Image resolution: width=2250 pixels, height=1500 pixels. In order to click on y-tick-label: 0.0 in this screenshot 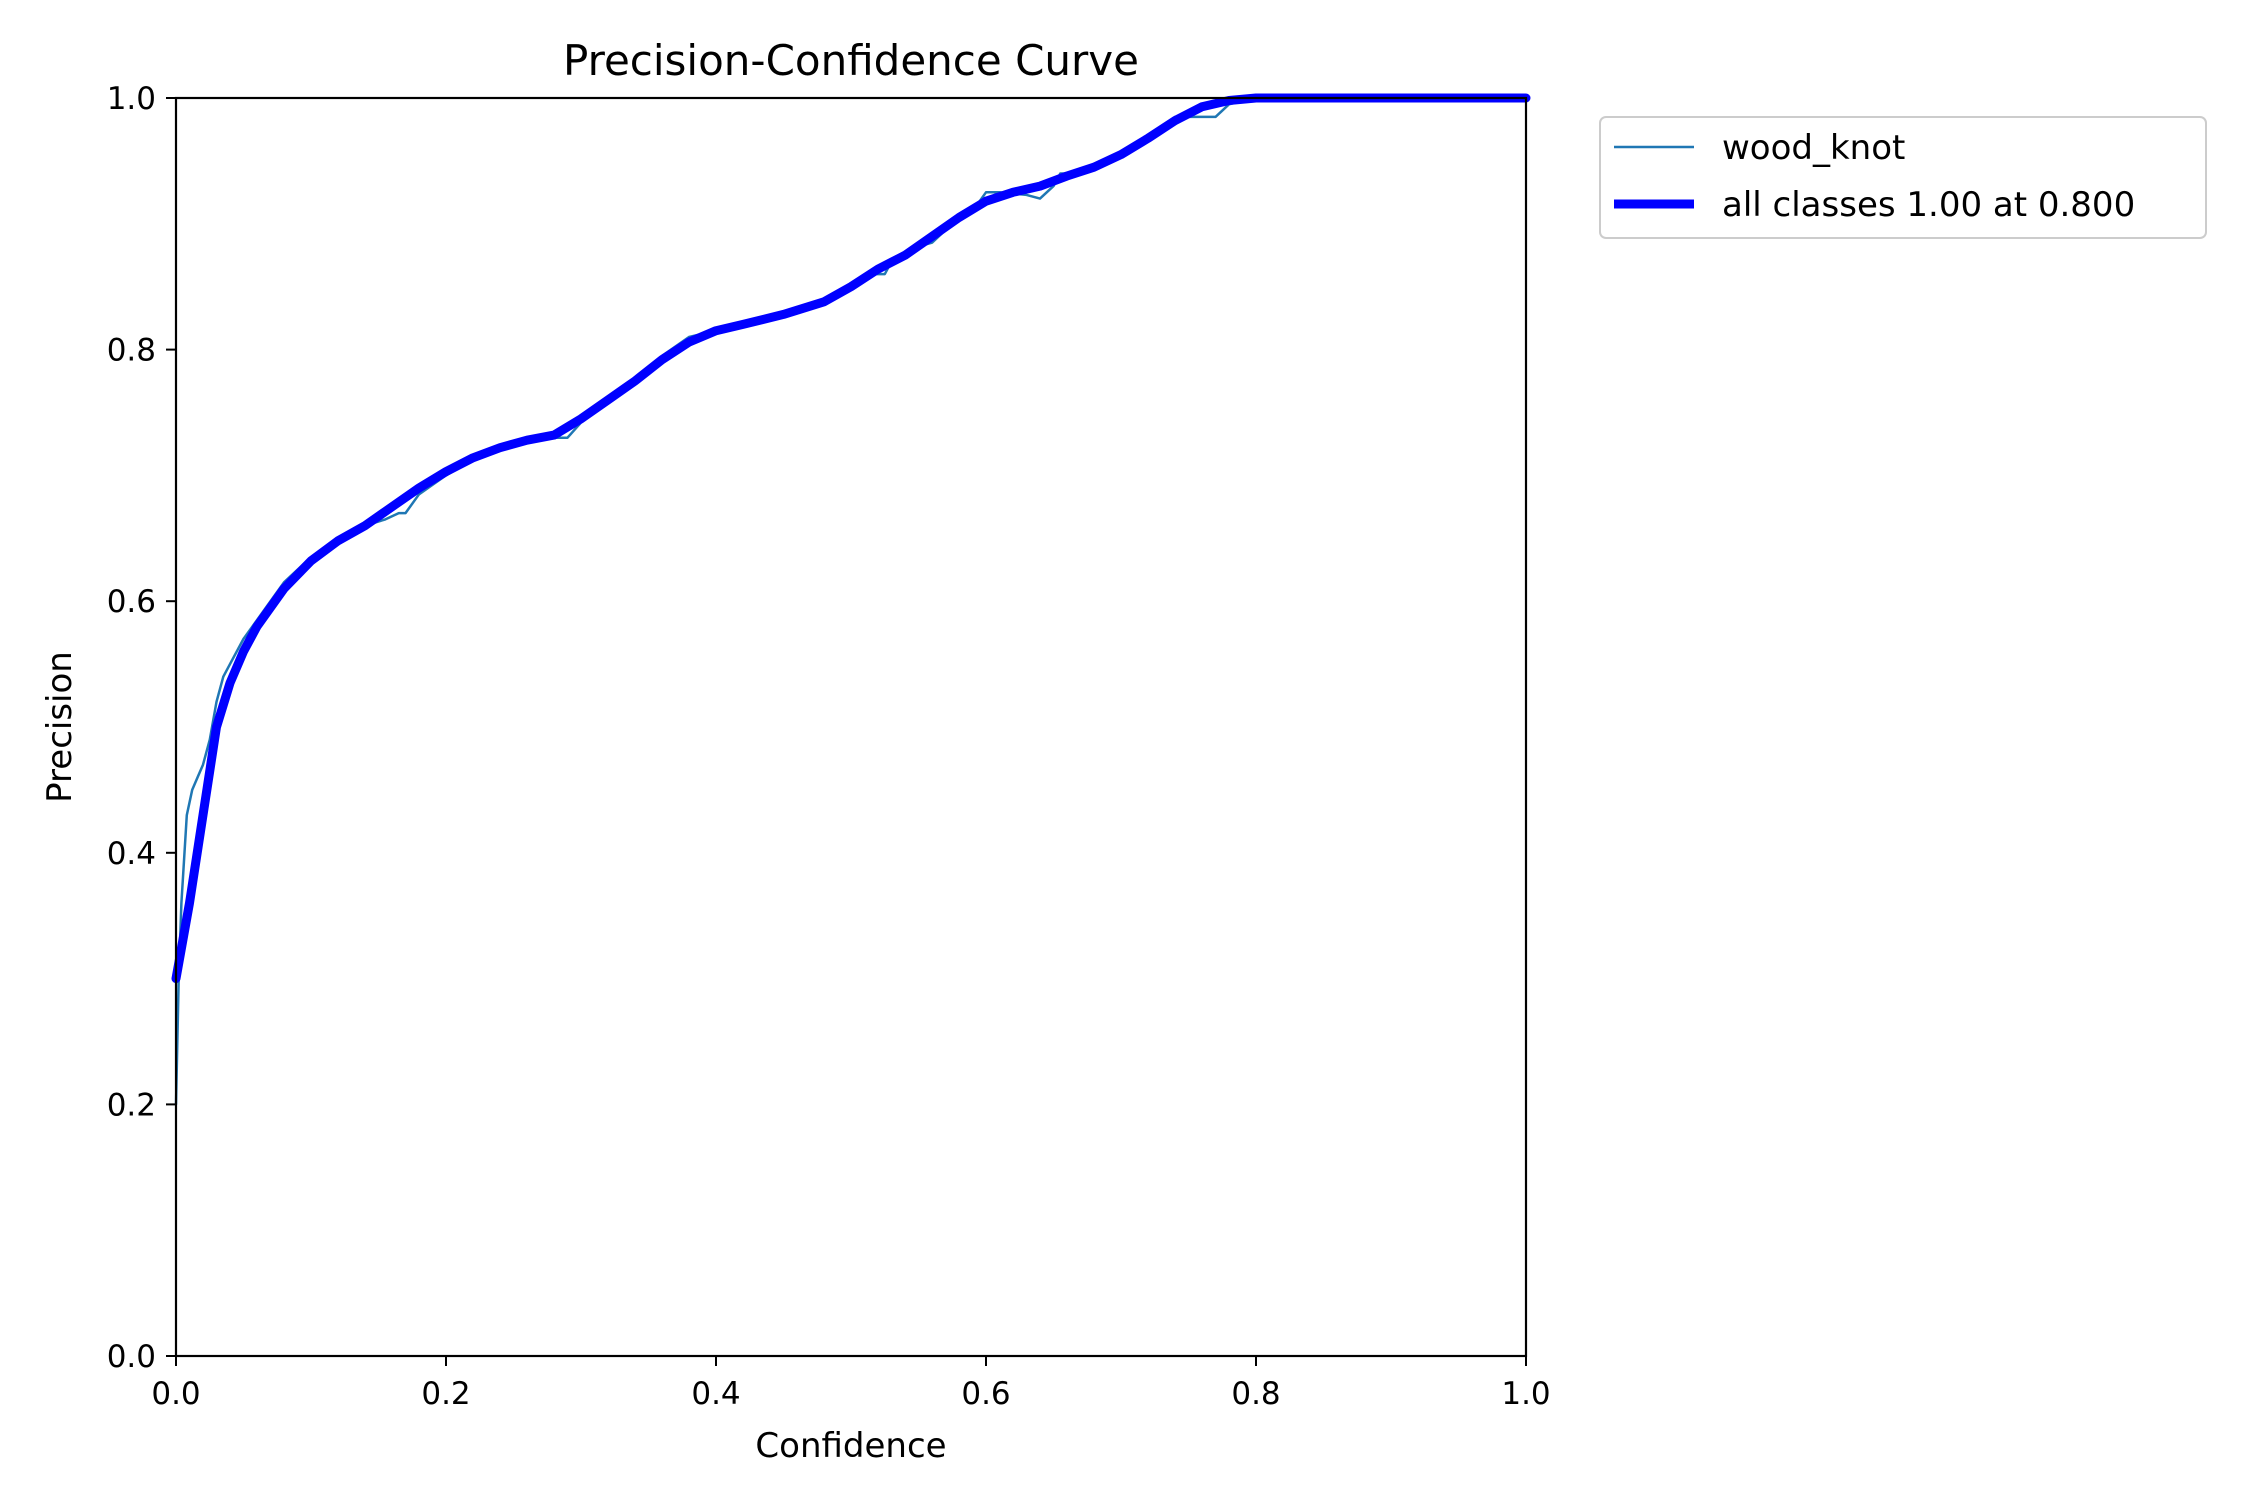, I will do `click(131, 1357)`.